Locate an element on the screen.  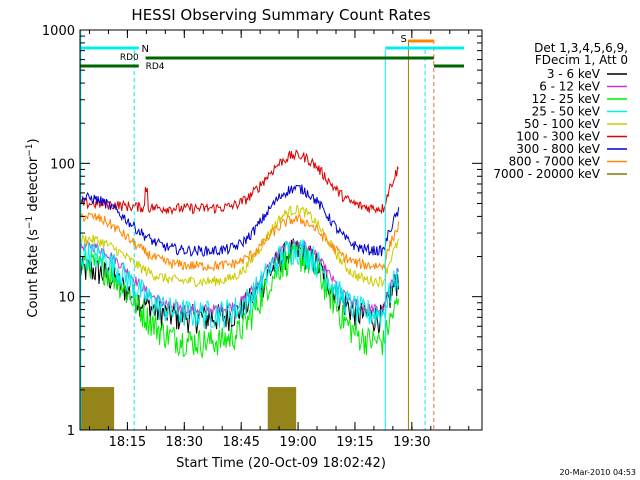
label-S: S is located at coordinates (403, 39).